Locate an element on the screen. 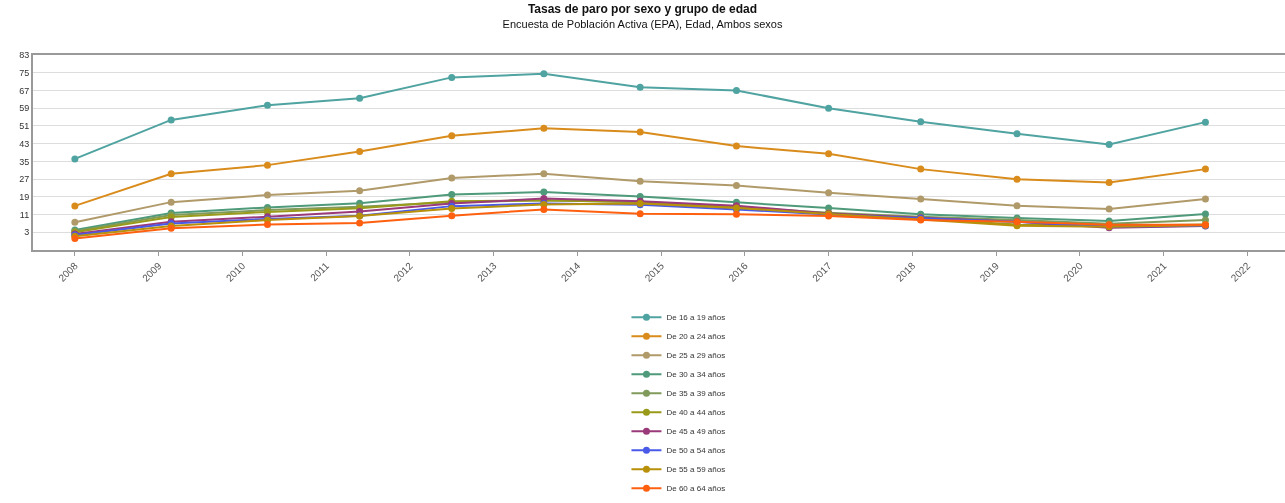 The height and width of the screenshot is (503, 1285). legend-label: De 45 a 49 años is located at coordinates (696, 432).